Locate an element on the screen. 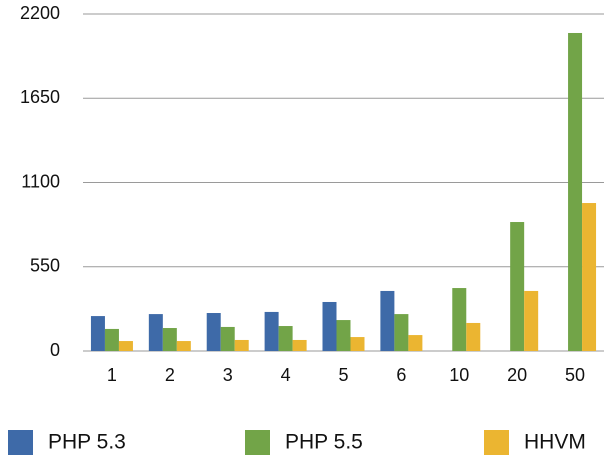  x-tick-label: 1 is located at coordinates (112, 375).